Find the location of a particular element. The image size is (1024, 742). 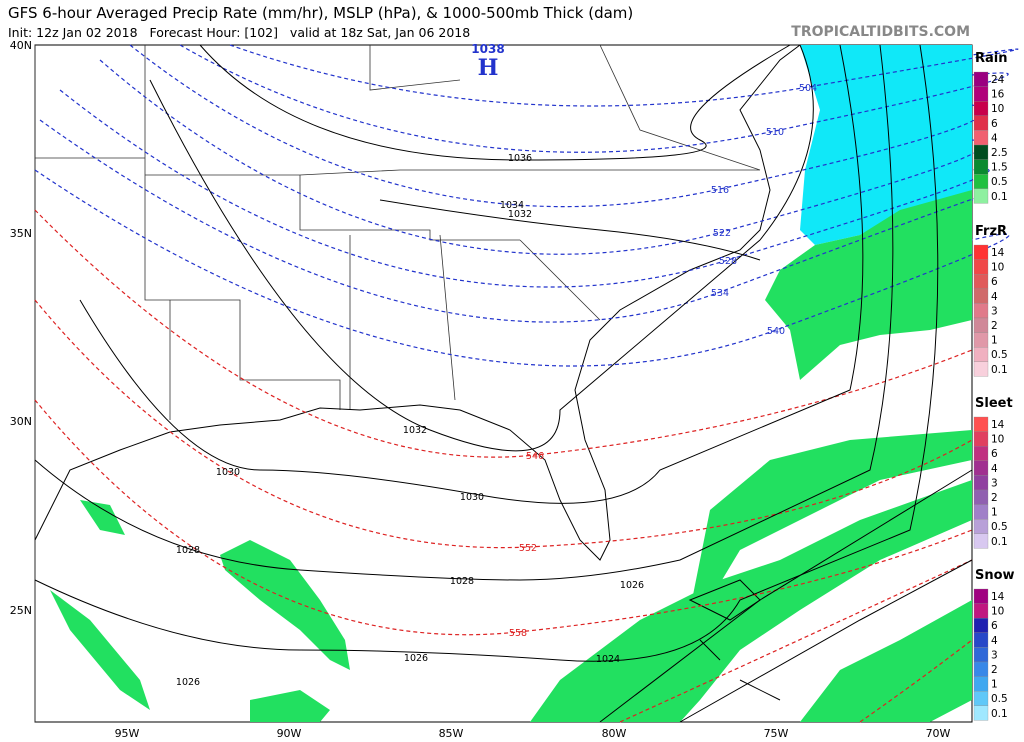

legend-level: 24 is located at coordinates (998, 80).